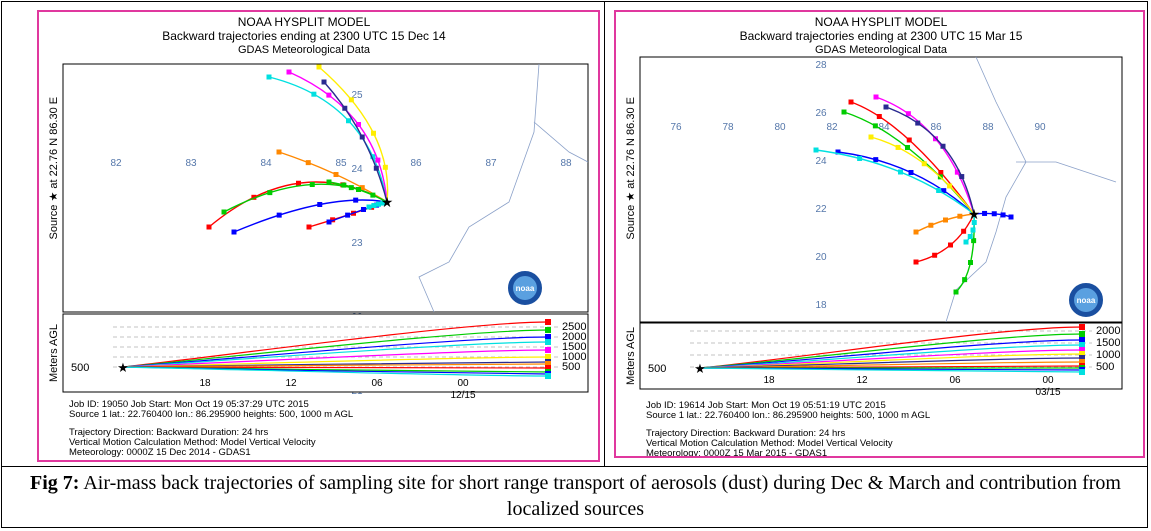 This screenshot has height=531, width=1151. I want to click on noaa-logo-inner, so click(525, 288).